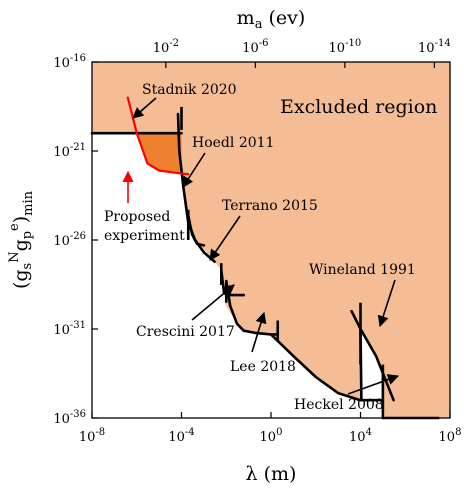 The width and height of the screenshot is (469, 496). I want to click on x-tick-label-3-exp: 4, so click(369, 432).